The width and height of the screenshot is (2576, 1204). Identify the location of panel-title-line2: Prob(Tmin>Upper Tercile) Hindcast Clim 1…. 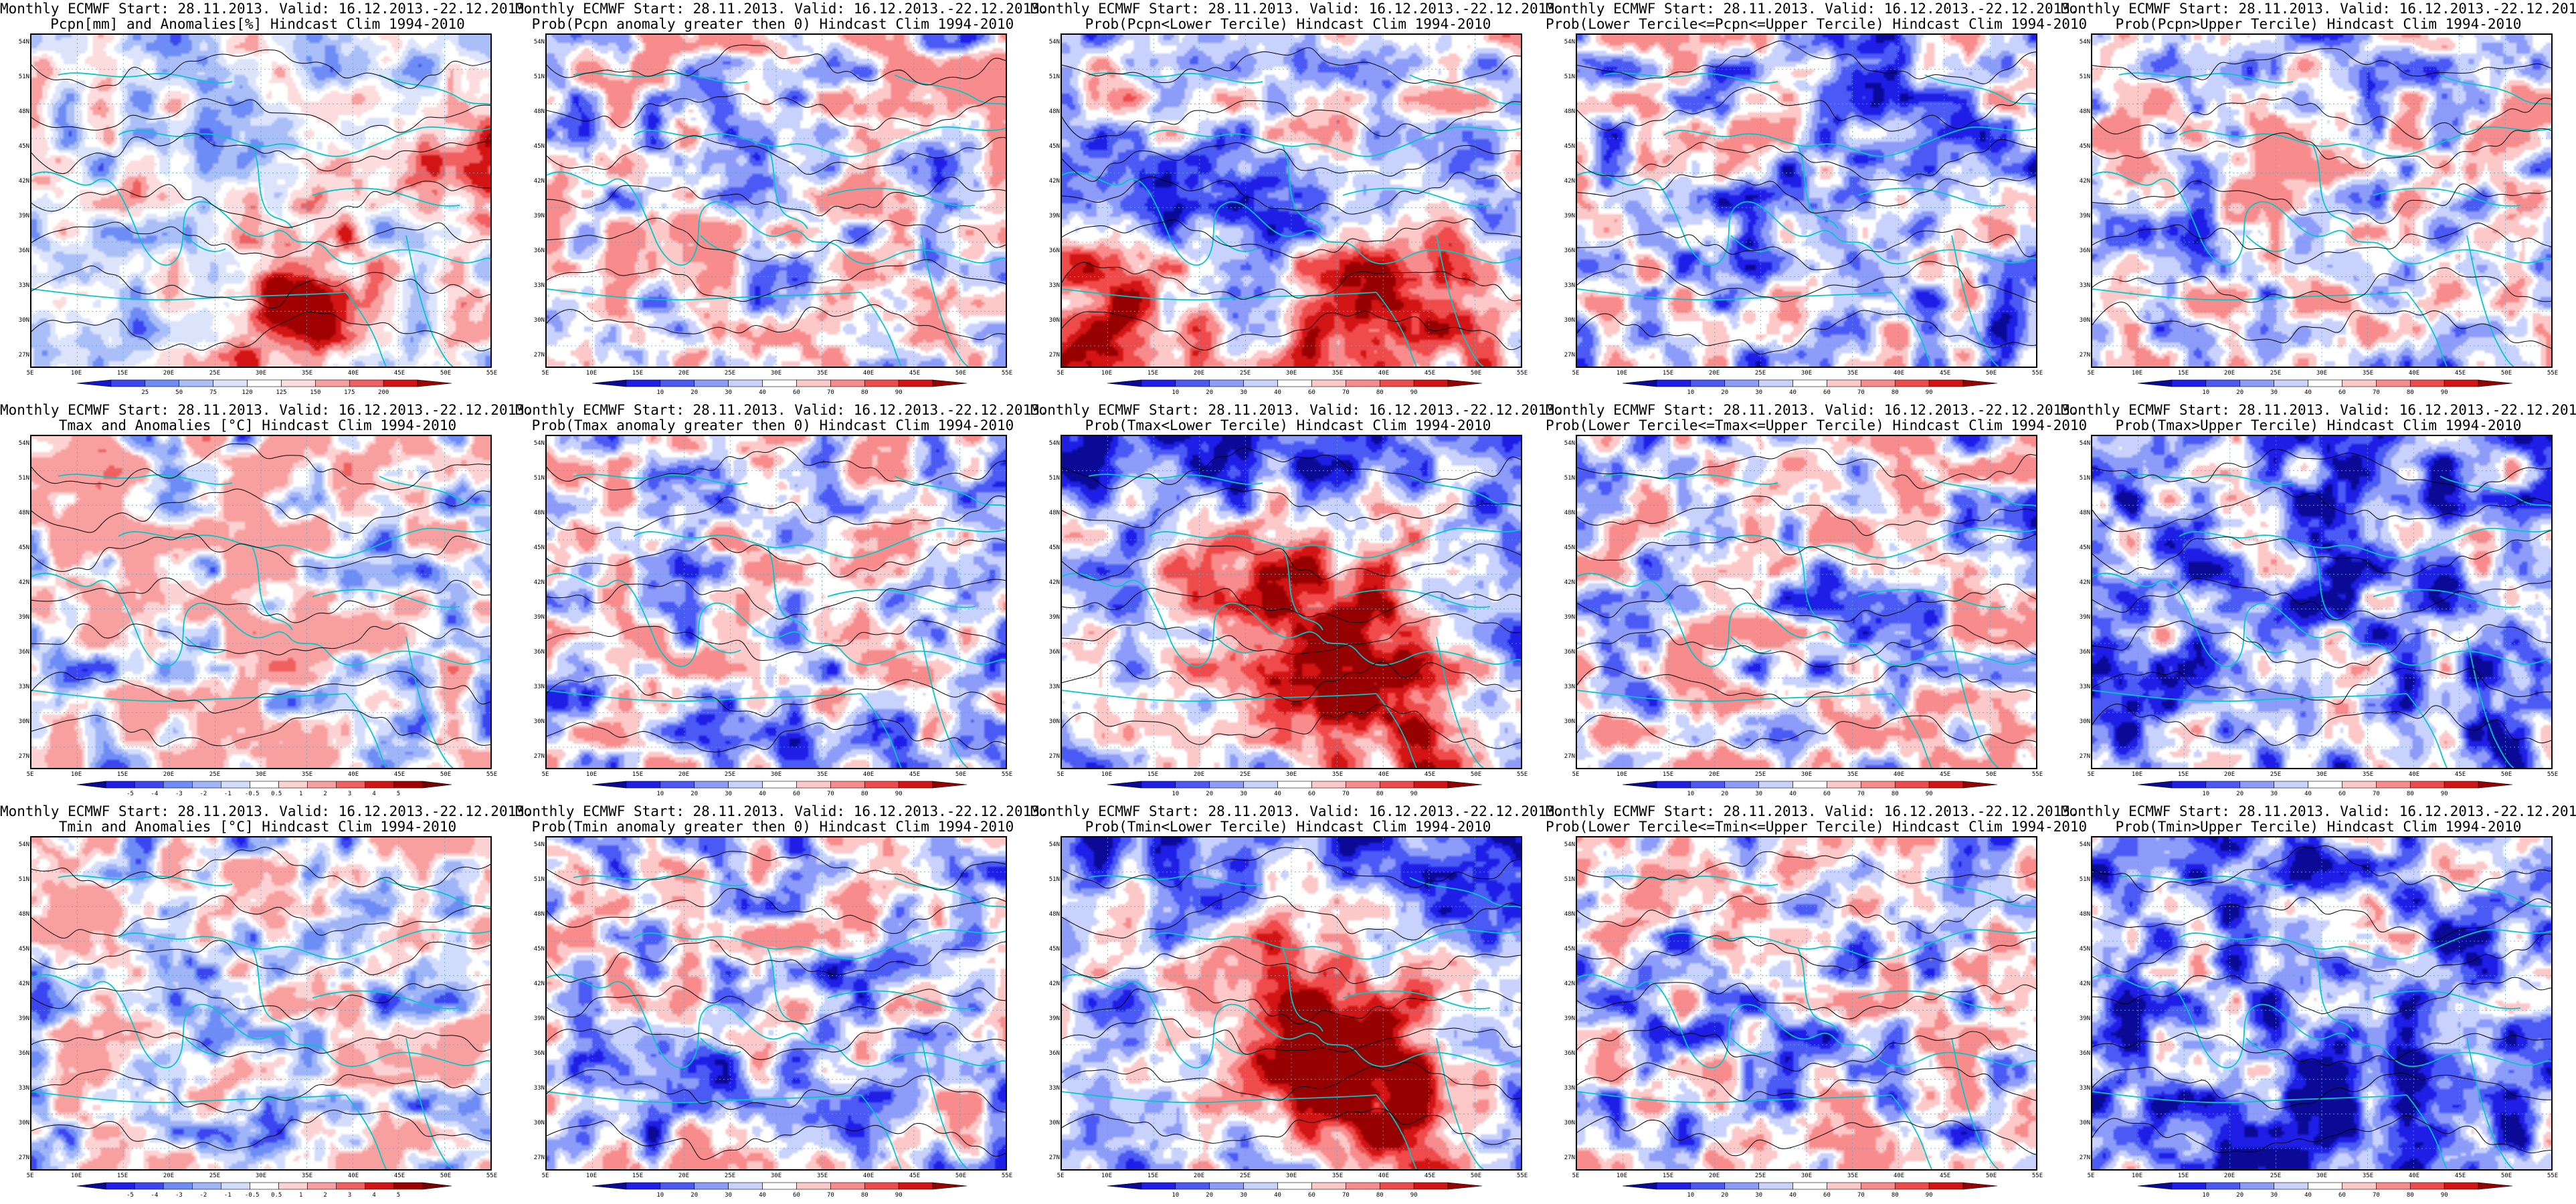
(2318, 827).